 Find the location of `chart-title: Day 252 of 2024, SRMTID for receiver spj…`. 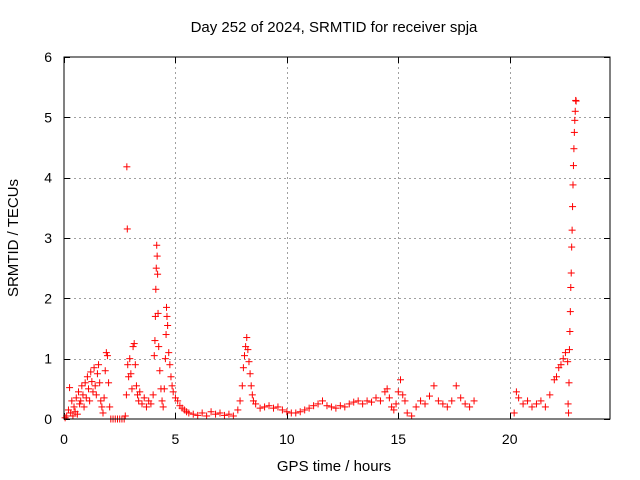

chart-title: Day 252 of 2024, SRMTID for receiver spj… is located at coordinates (334, 27).